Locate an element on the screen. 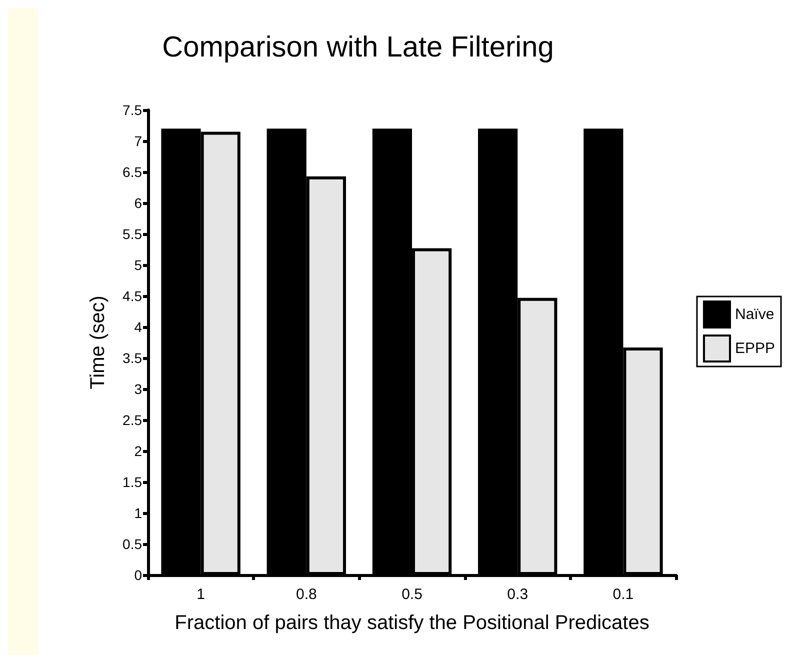 This screenshot has height=663, width=809. y-tick-label: 0.5 is located at coordinates (132, 544).